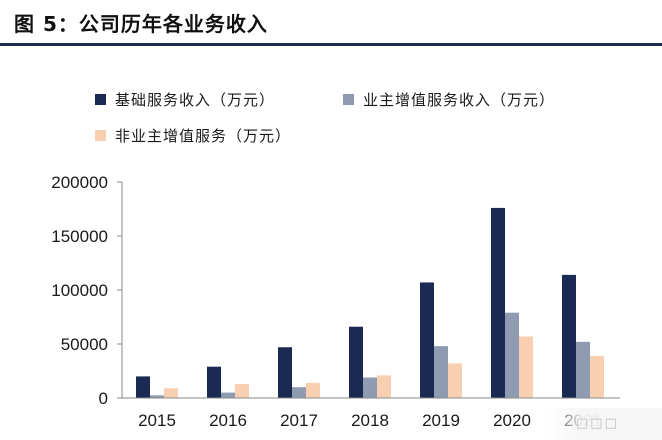 This screenshot has width=662, height=440. I want to click on bar-nonowner-2021, so click(597, 376).